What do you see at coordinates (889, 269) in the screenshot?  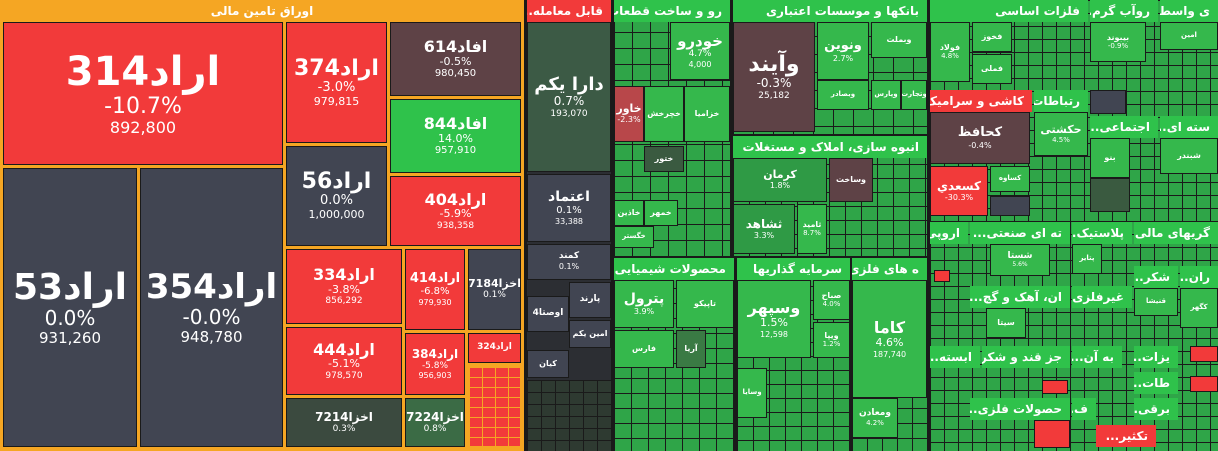 I see `mining-section-title: ه های فلزی` at bounding box center [889, 269].